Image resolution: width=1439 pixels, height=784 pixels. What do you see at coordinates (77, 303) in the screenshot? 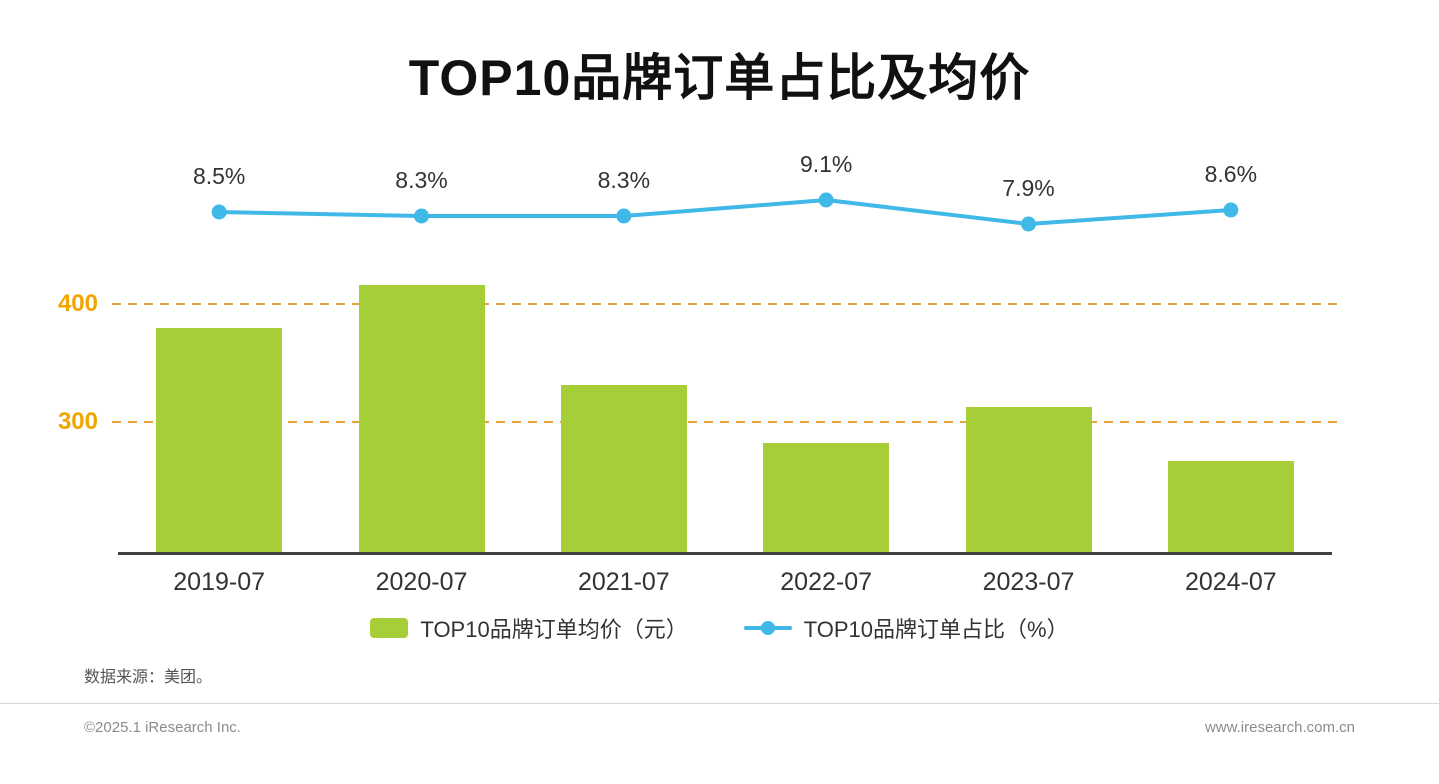
I see `y-tick-400: 400` at bounding box center [77, 303].